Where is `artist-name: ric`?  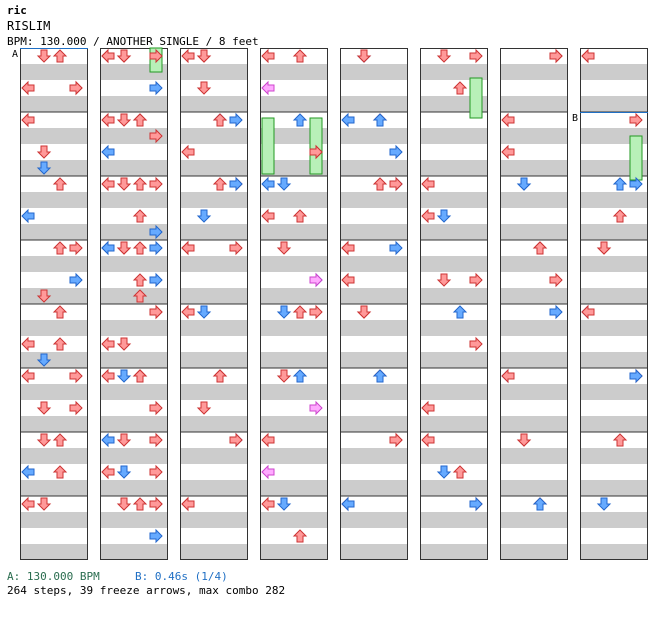
artist-name: ric is located at coordinates (17, 10).